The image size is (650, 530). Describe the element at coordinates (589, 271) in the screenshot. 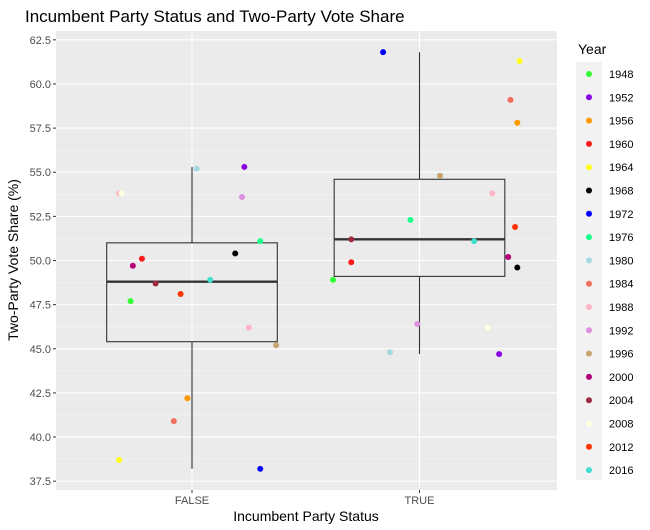

I see `legend-key-background` at that location.